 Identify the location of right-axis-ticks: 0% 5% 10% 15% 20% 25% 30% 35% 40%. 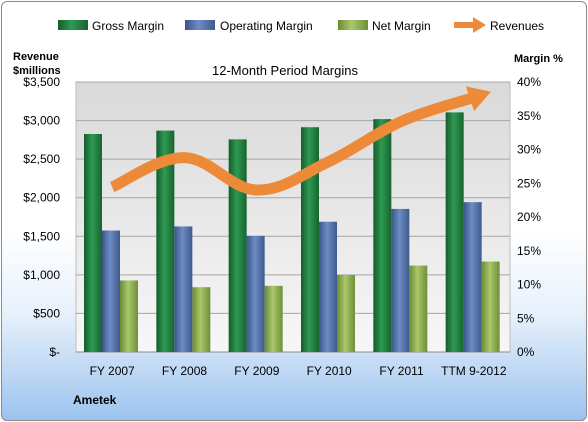
(529, 217).